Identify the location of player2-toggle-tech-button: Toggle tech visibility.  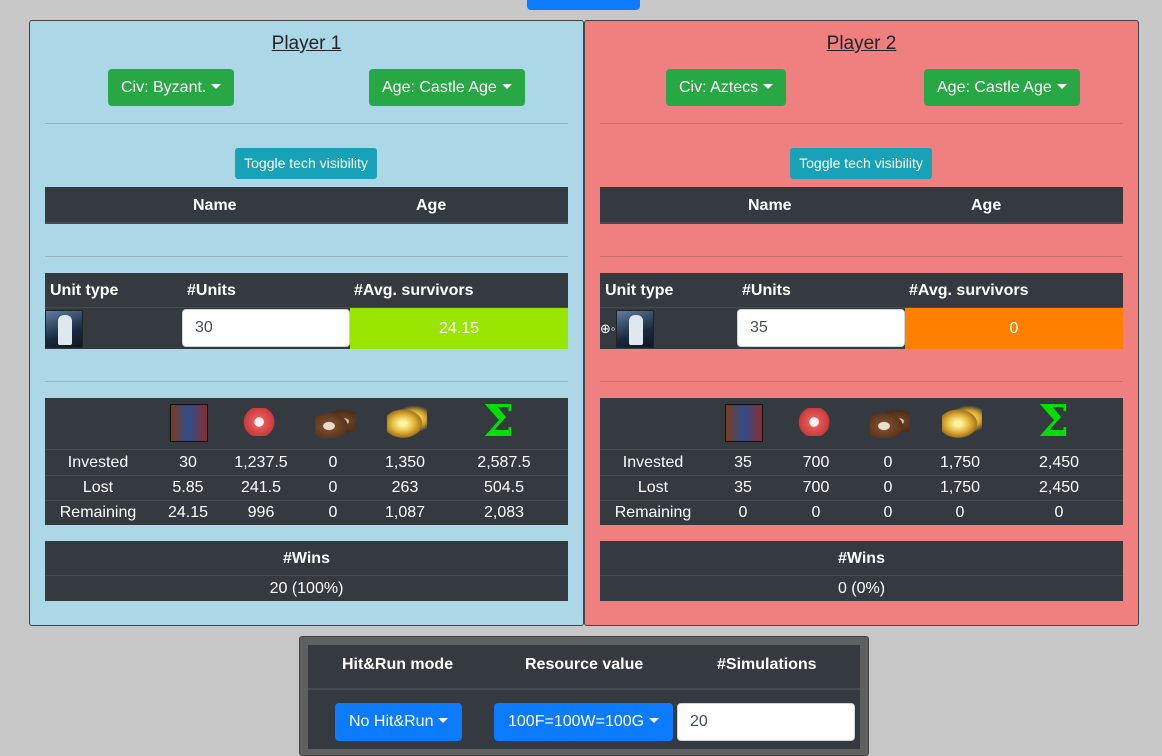
(861, 163).